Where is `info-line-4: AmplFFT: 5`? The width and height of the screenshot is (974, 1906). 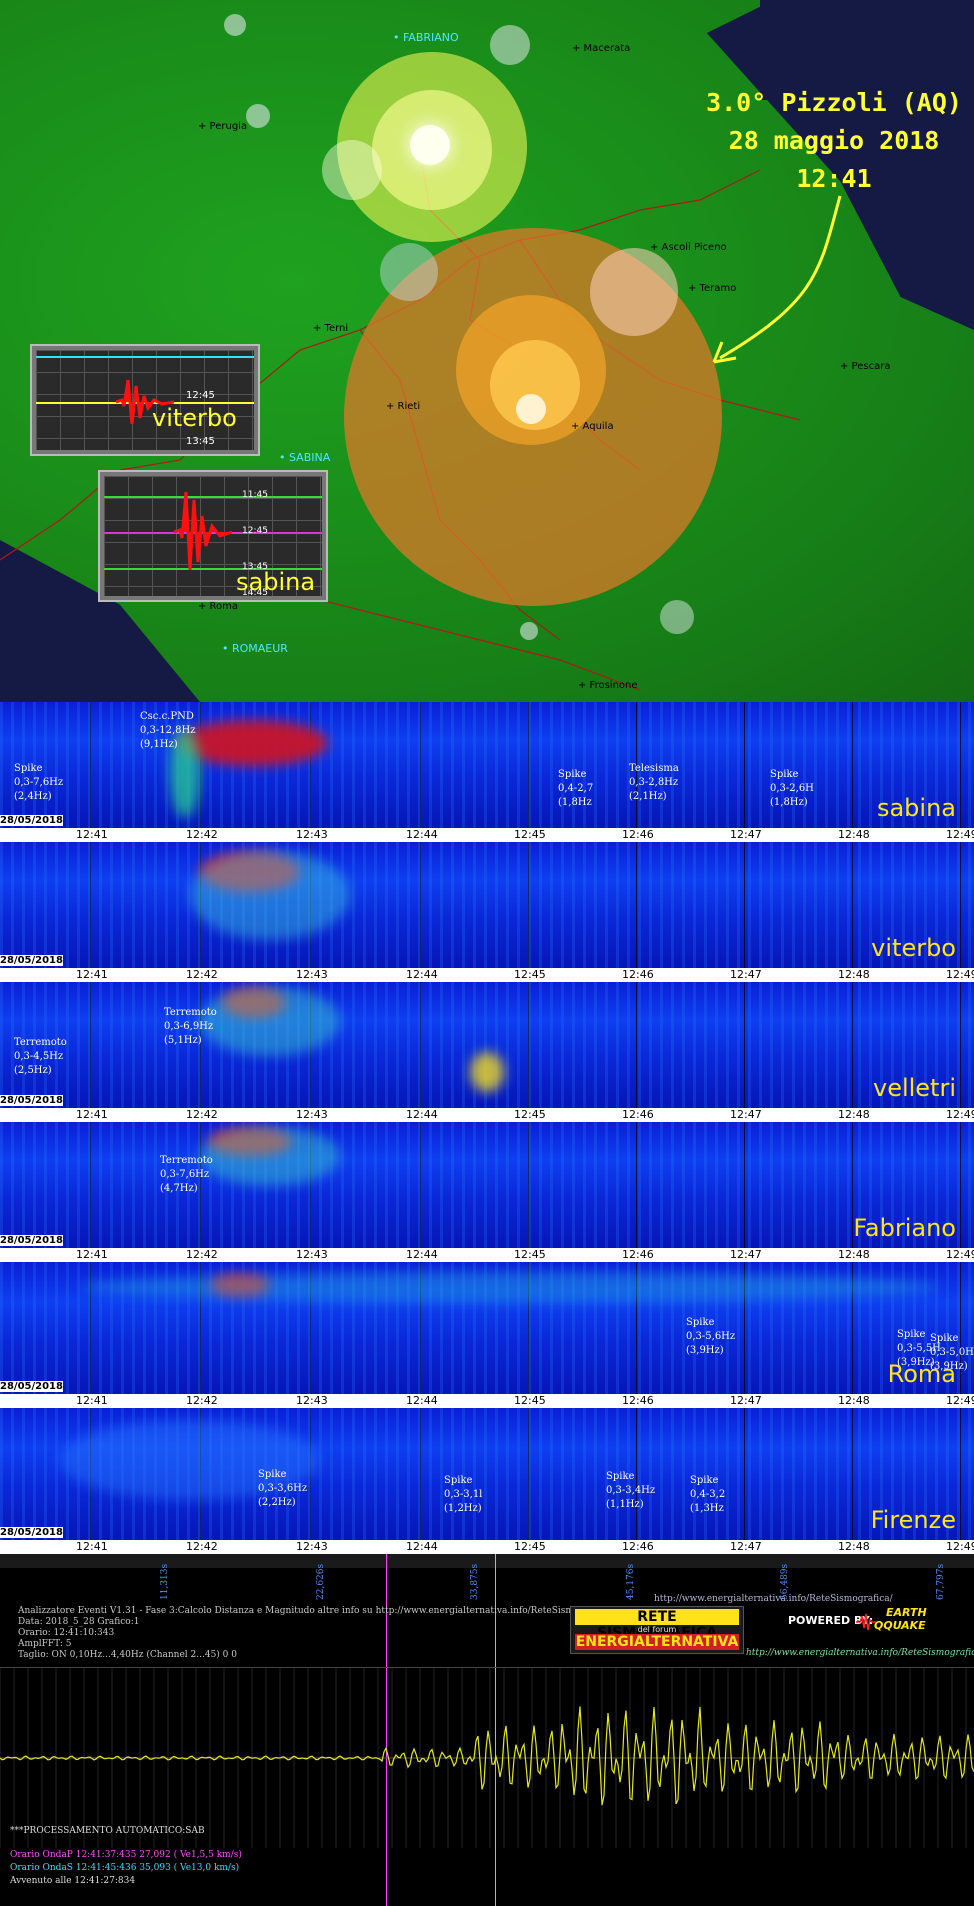 info-line-4: AmplFFT: 5 is located at coordinates (45, 1644).